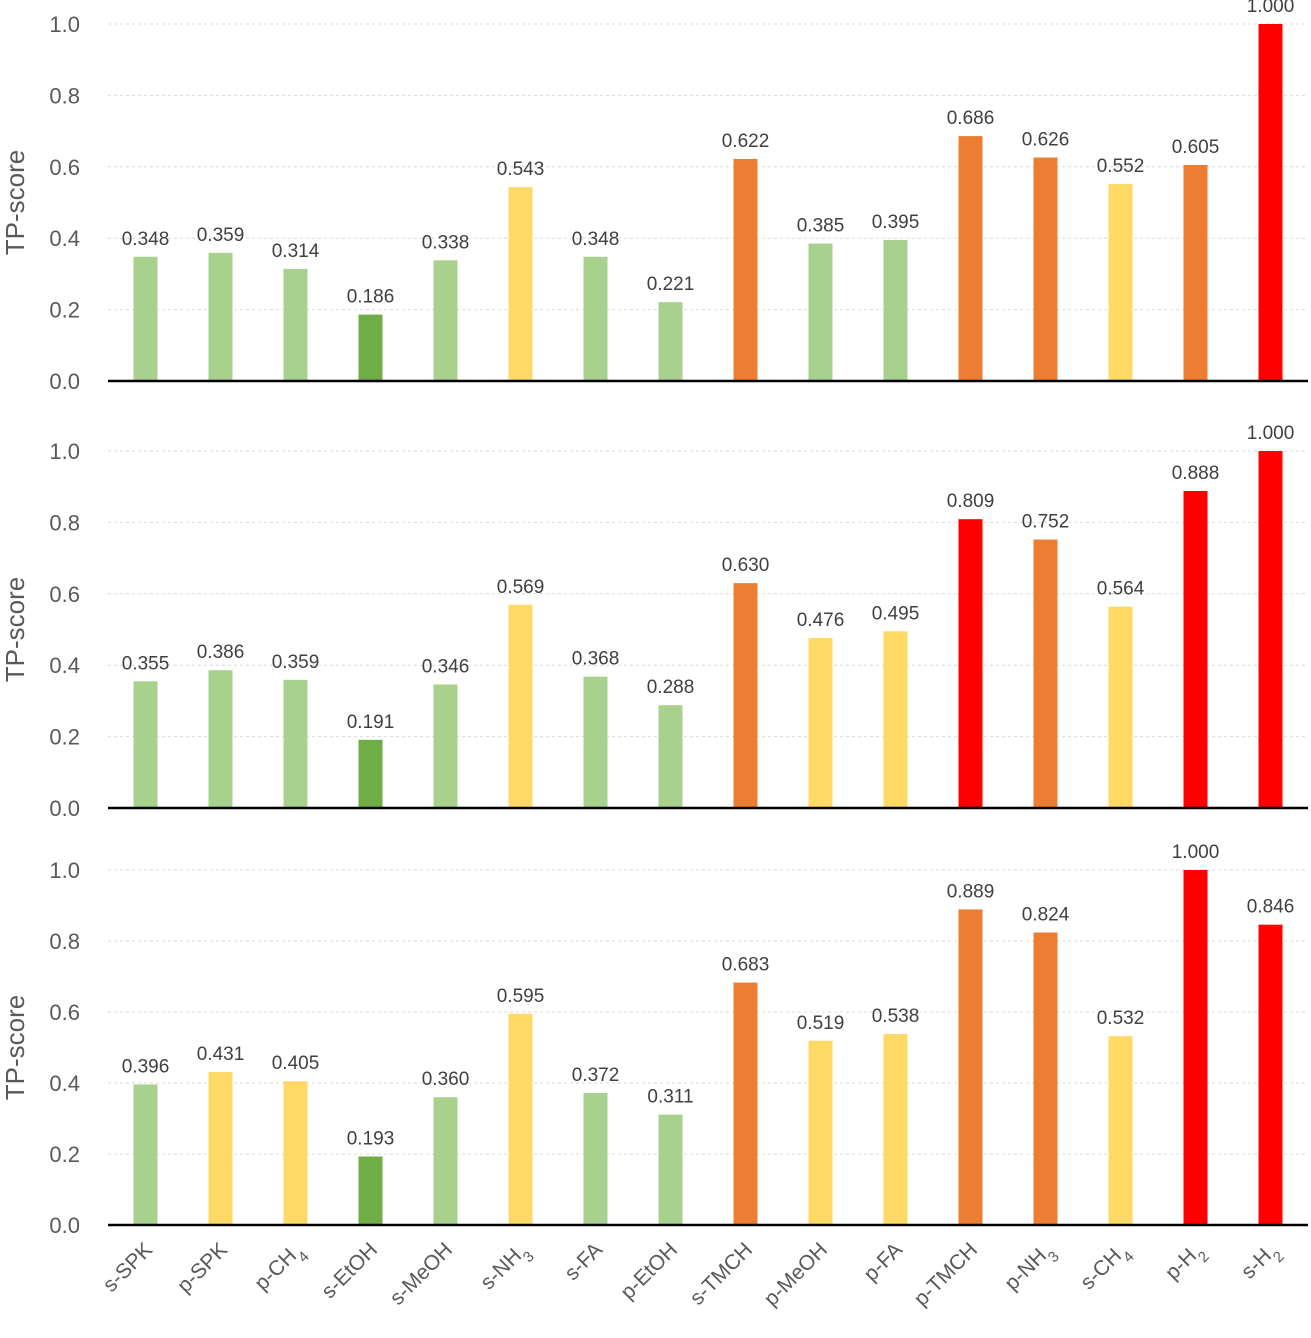 The width and height of the screenshot is (1311, 1338). Describe the element at coordinates (946, 1274) in the screenshot. I see `x-tick-label: p-TMCH` at that location.